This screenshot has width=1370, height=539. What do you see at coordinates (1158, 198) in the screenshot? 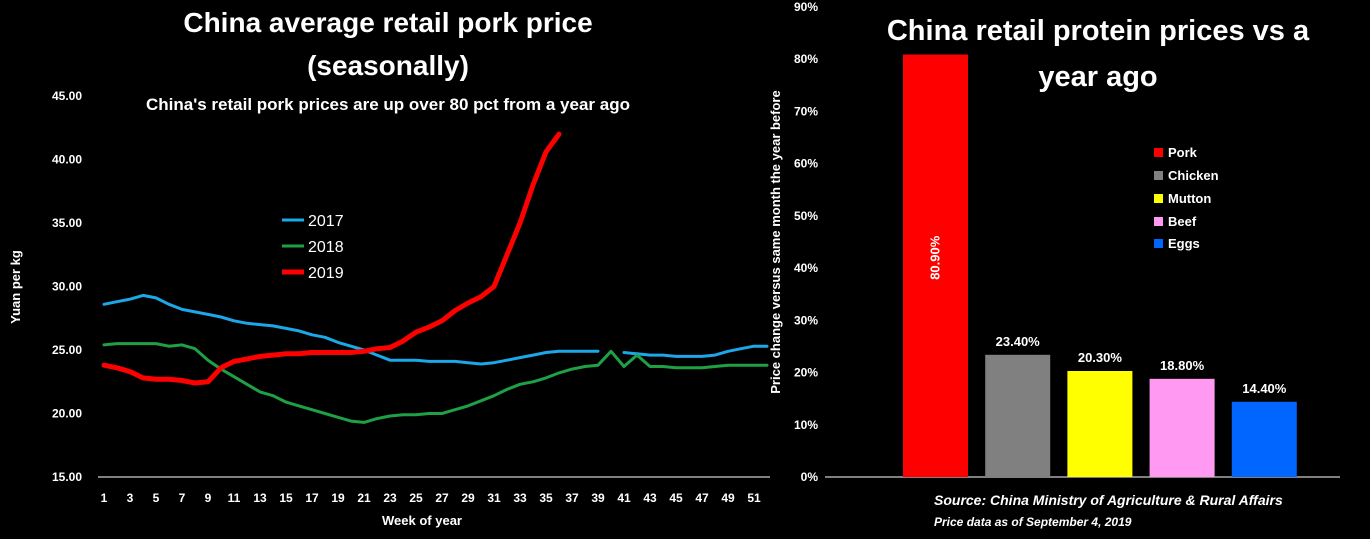
I see `legend-swatch-mutton` at bounding box center [1158, 198].